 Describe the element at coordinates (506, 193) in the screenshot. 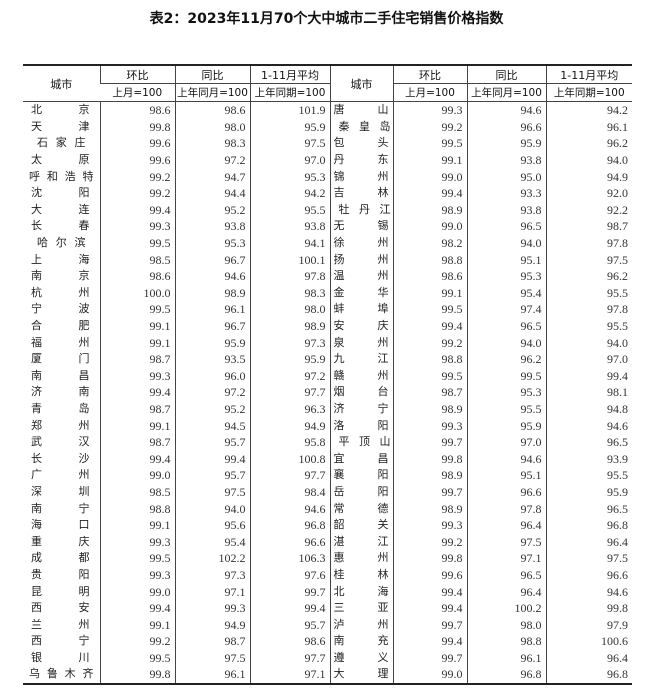

I see `yoy-value: 93.3` at that location.